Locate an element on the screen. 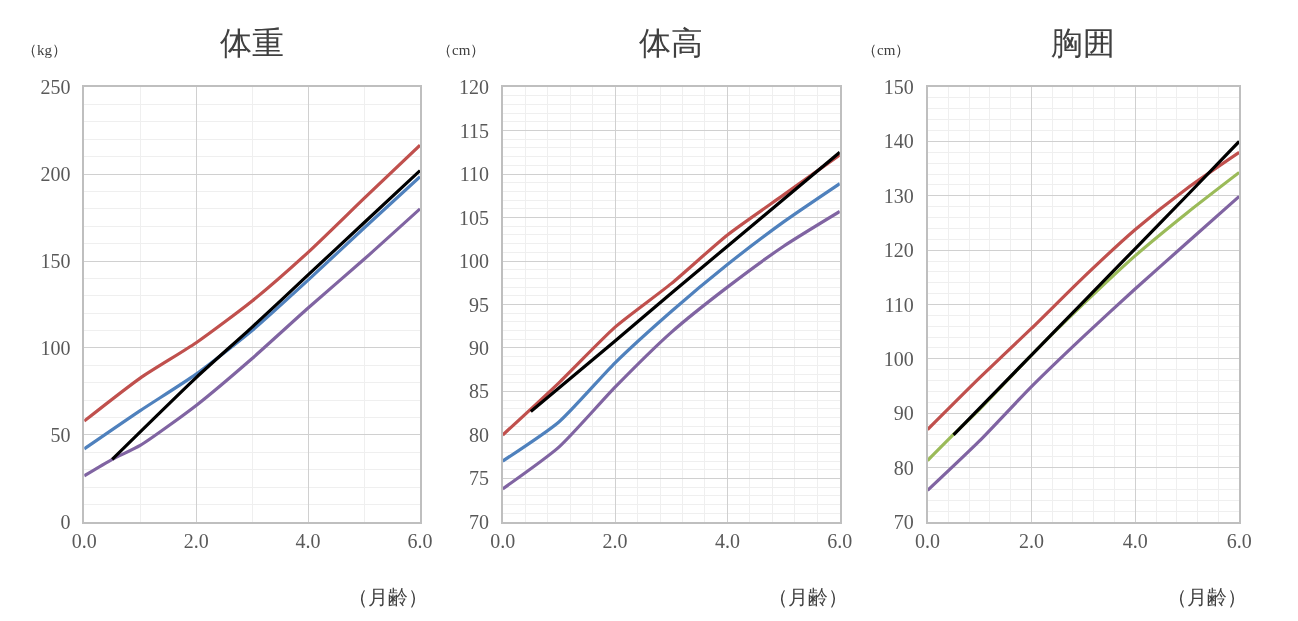  y-tick-label: 130 is located at coordinates (898, 195).